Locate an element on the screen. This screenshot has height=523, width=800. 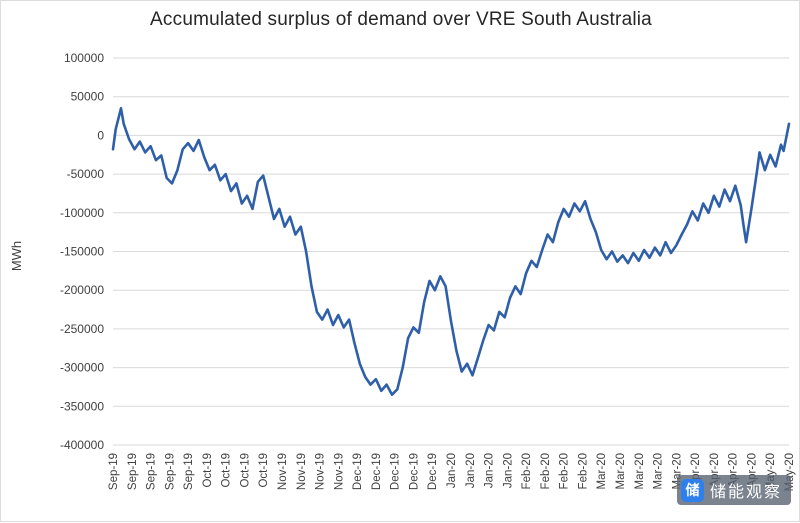
watermark-text: 储能观察 is located at coordinates (745, 492).